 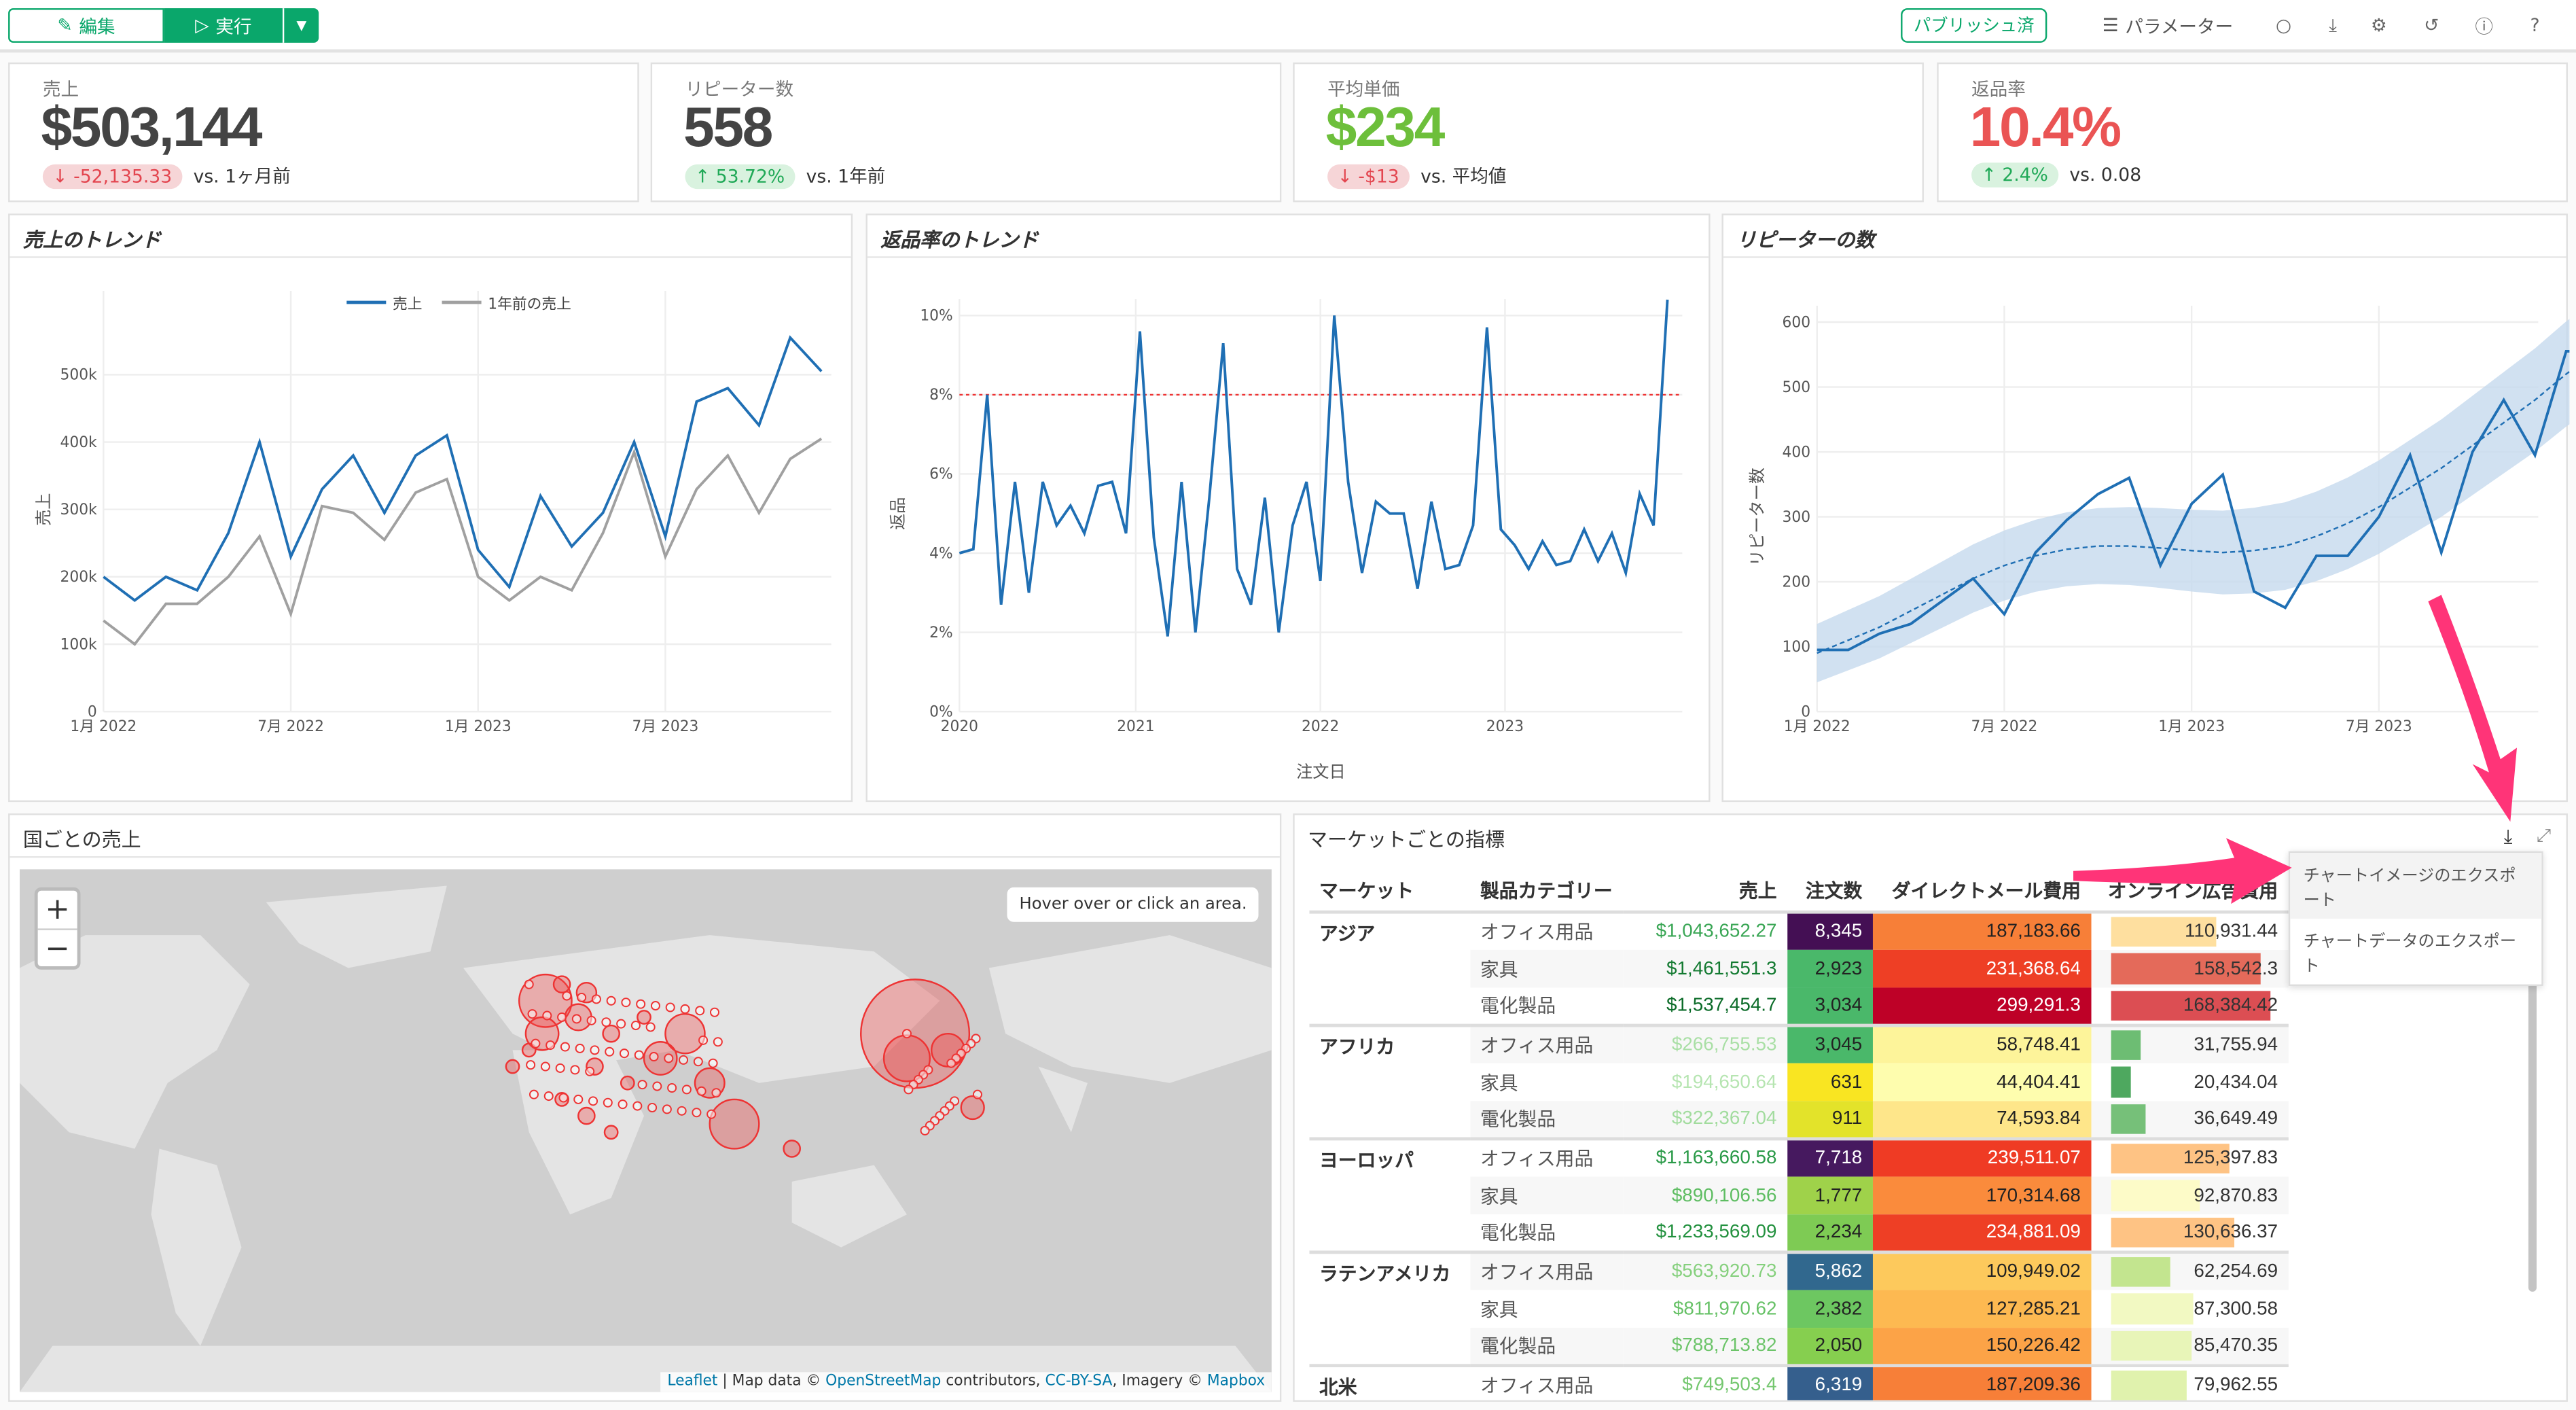 What do you see at coordinates (2046, 128) in the screenshot?
I see `kpi-value: 10.4%` at bounding box center [2046, 128].